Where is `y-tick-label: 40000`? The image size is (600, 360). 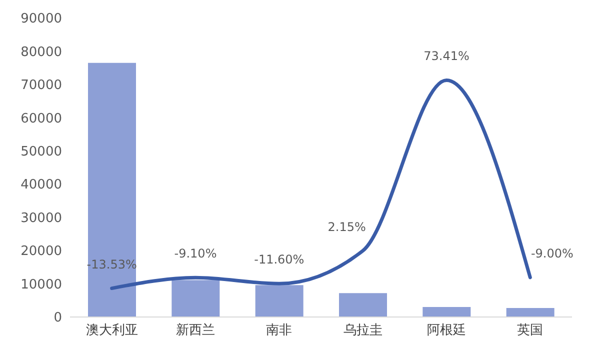
y-tick-label: 40000 is located at coordinates (41, 185).